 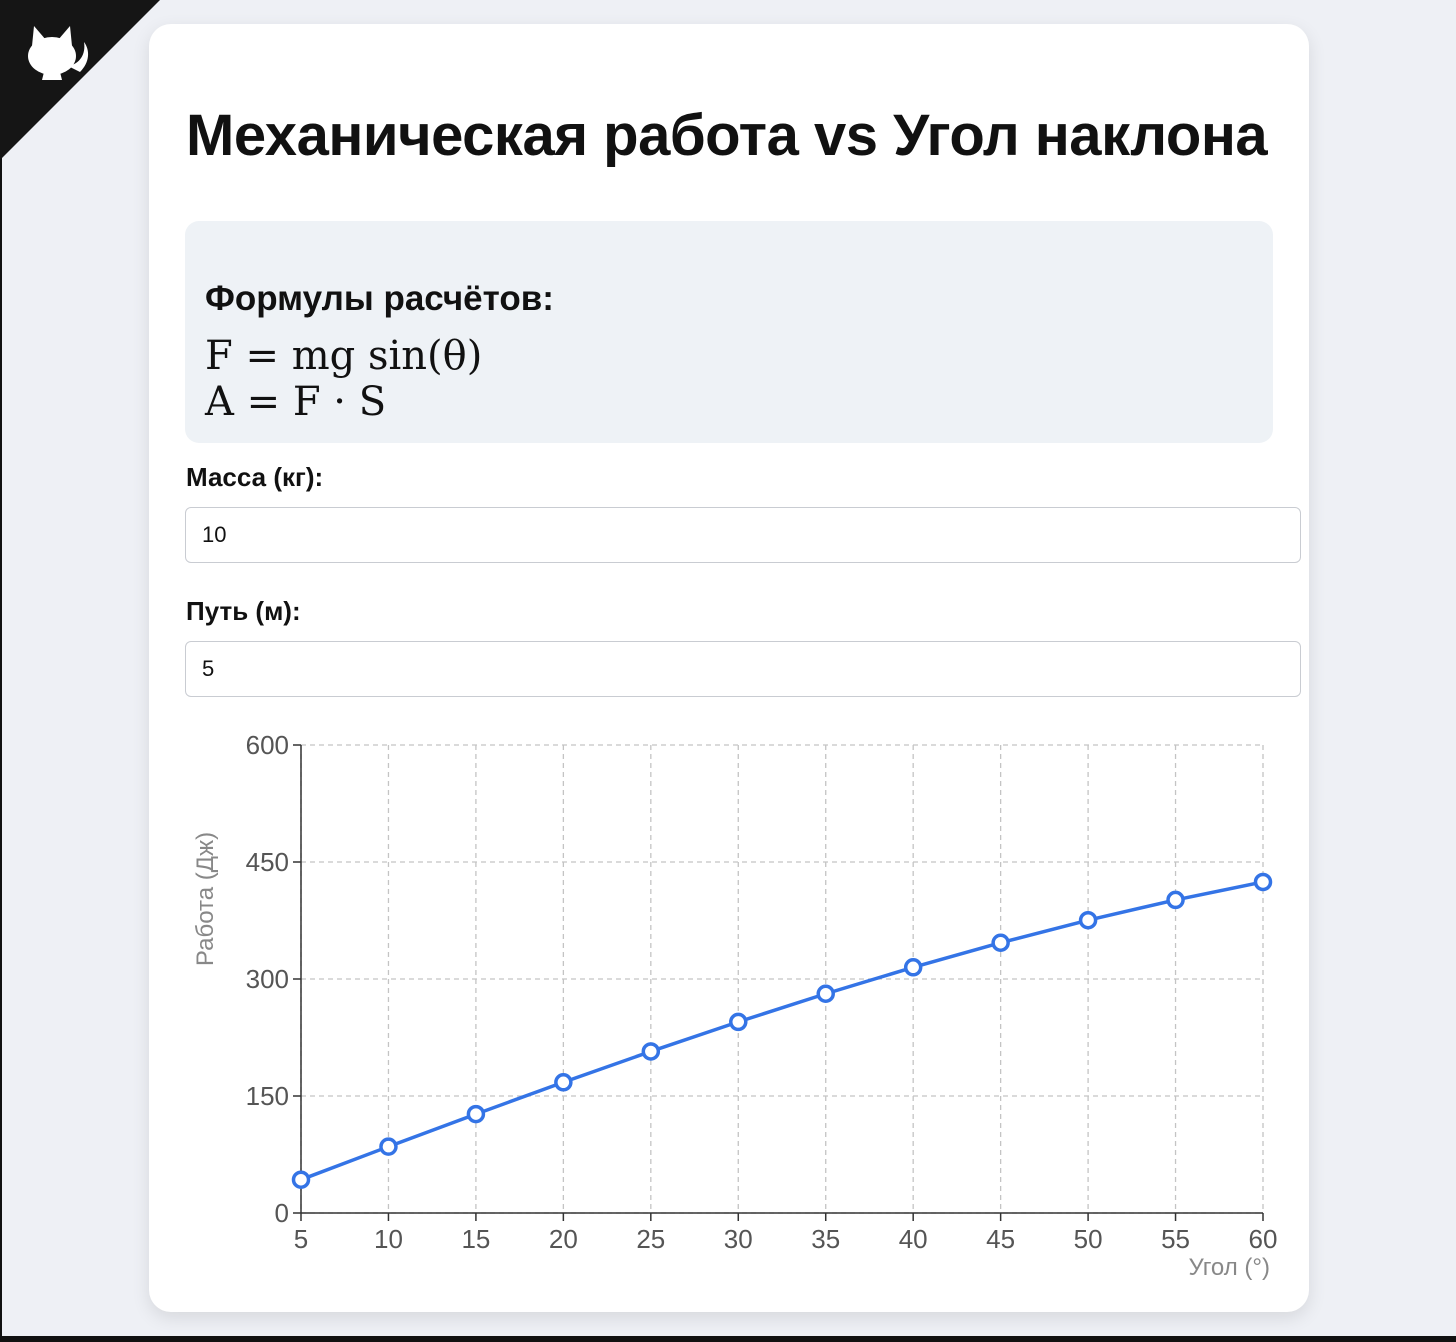 What do you see at coordinates (282, 1213) in the screenshot?
I see `y-tick-label: 0` at bounding box center [282, 1213].